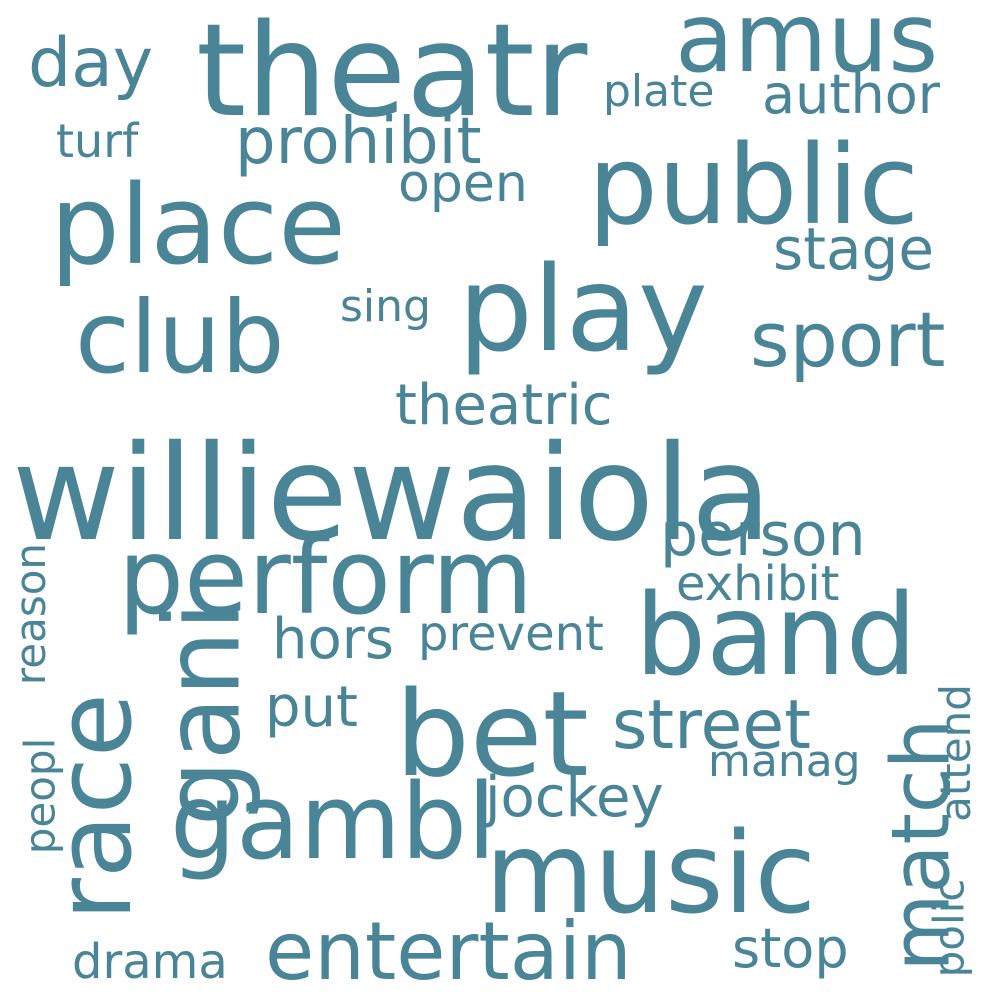 The width and height of the screenshot is (1000, 1000). Describe the element at coordinates (97, 141) in the screenshot. I see `word-turf: turf` at that location.